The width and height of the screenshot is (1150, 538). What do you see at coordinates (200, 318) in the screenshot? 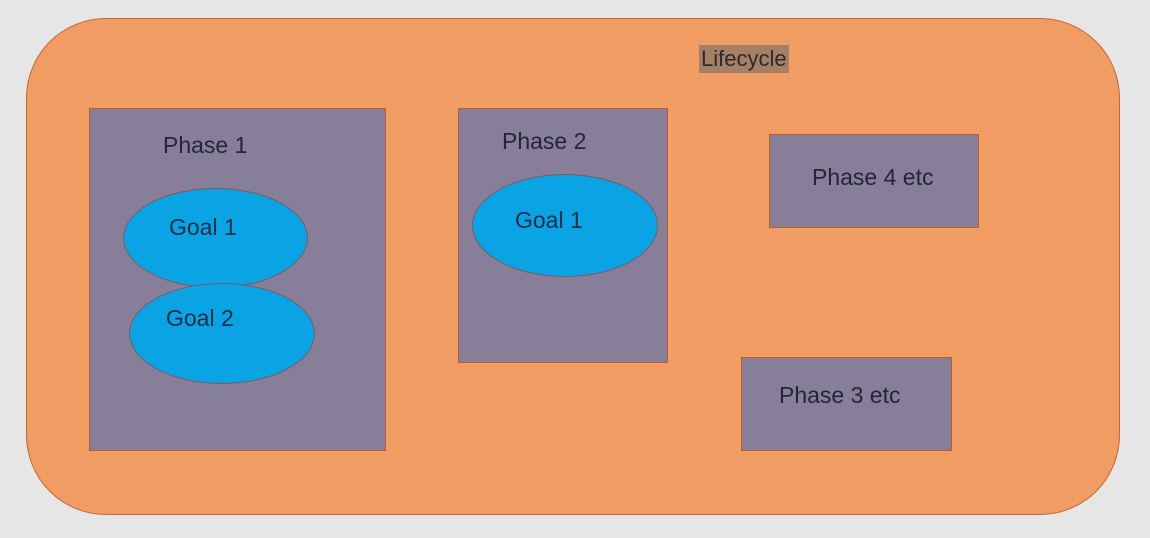
I see `phase-1-goal-2-label: Goal 2` at bounding box center [200, 318].